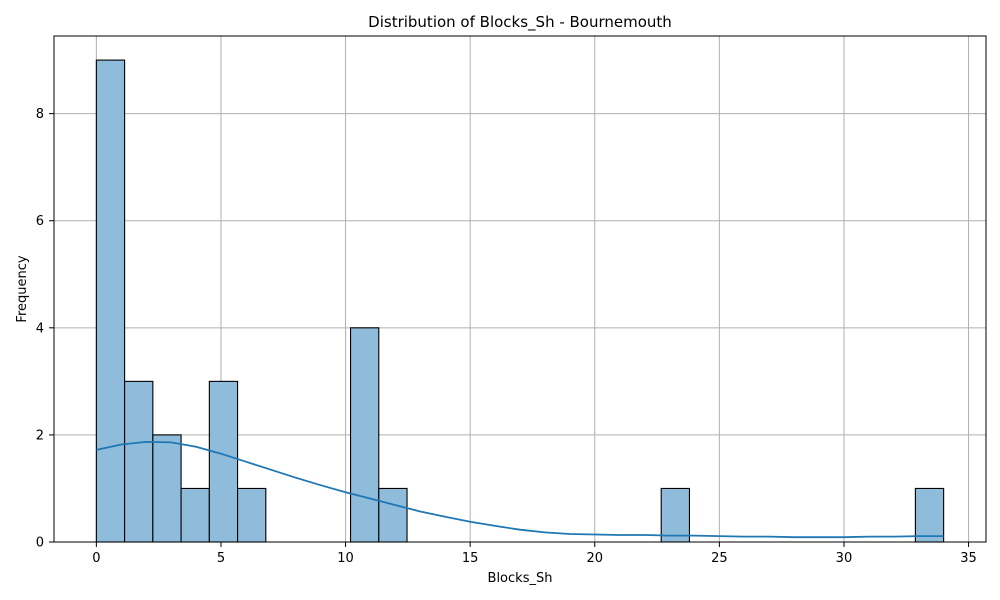 This screenshot has height=600, width=1000. What do you see at coordinates (345, 558) in the screenshot?
I see `x-tick-label: 10` at bounding box center [345, 558].